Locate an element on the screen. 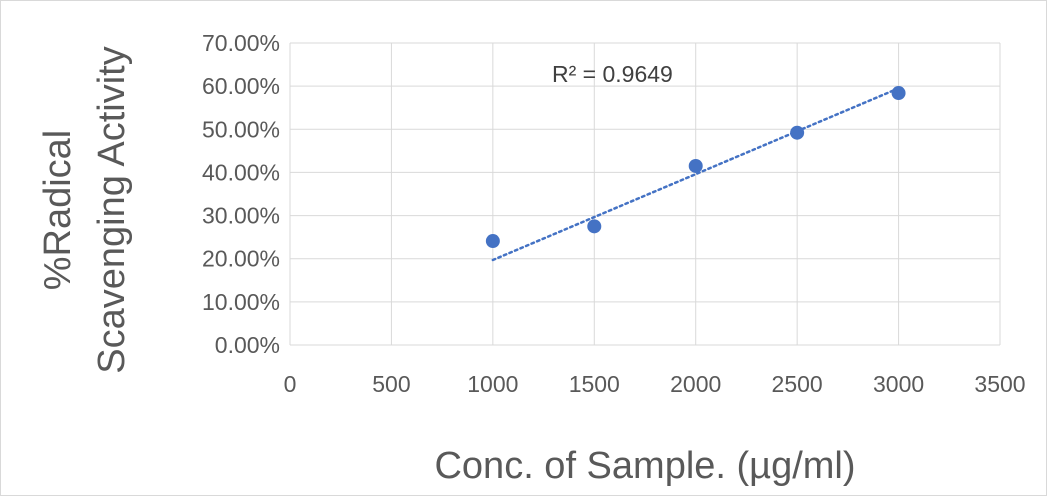 This screenshot has height=496, width=1047. y-tick-label: 40.00% is located at coordinates (241, 172).